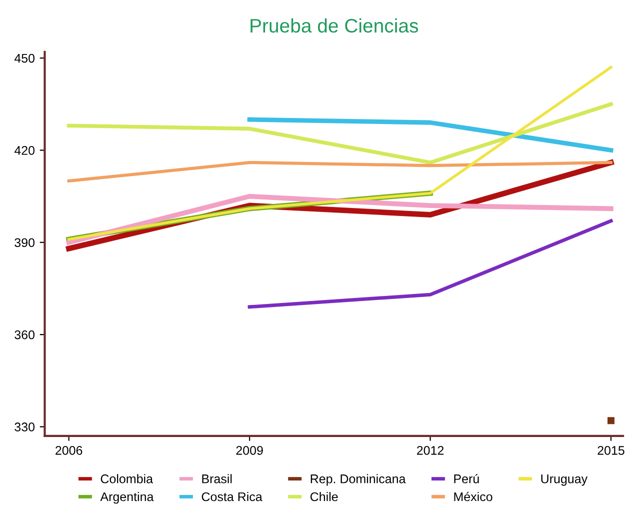  I want to click on x-tick-label: 2006, so click(69, 450).